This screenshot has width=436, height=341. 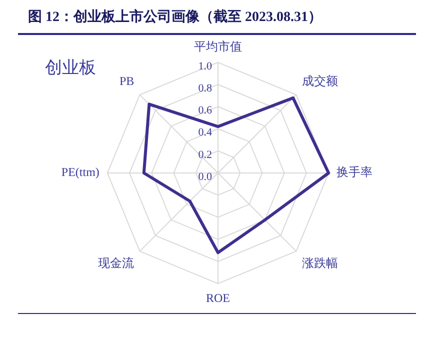 I want to click on spoke-label: PB, so click(x=126, y=81).